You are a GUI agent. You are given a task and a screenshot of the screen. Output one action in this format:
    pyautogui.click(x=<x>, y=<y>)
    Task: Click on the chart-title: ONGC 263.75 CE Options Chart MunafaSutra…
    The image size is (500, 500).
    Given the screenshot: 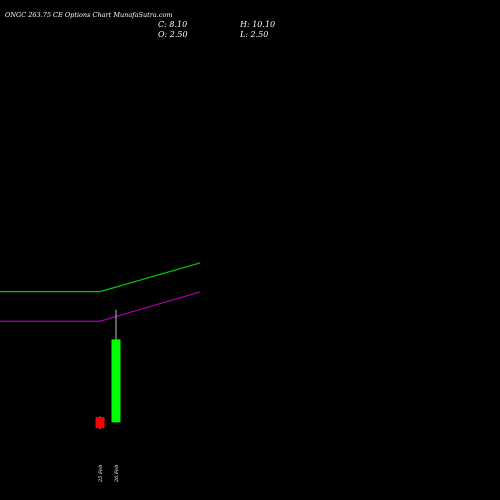 What is the action you would take?
    pyautogui.click(x=89, y=15)
    